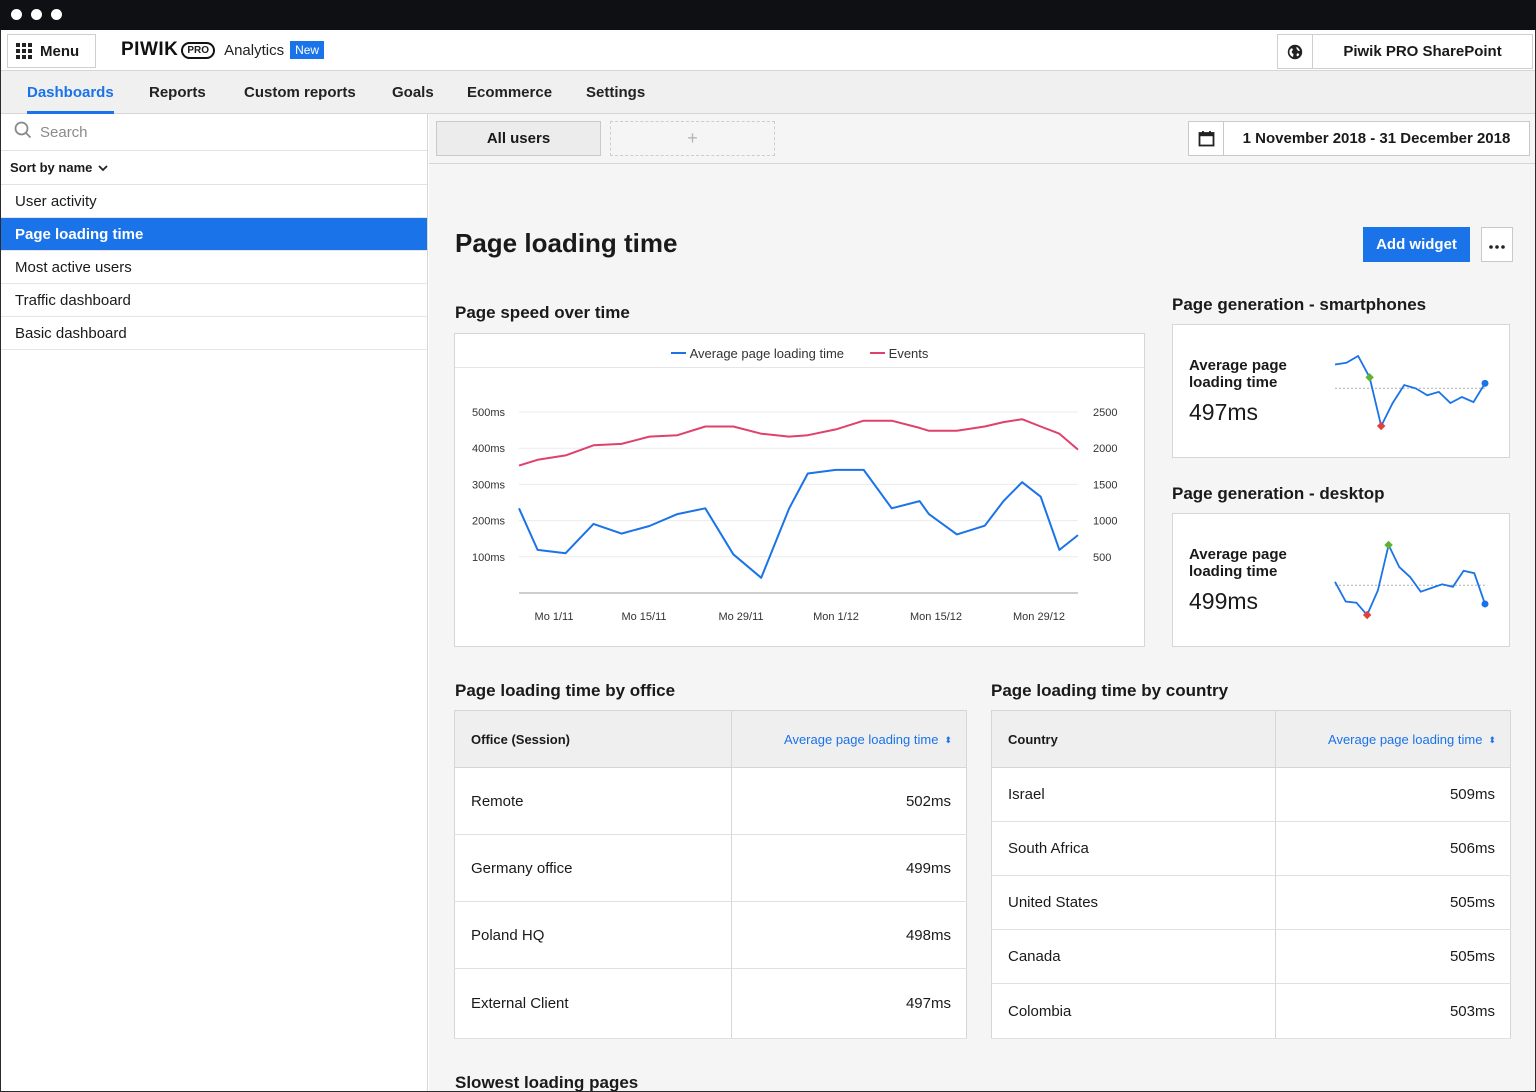  I want to click on sort-icon: ⬍, so click(948, 739).